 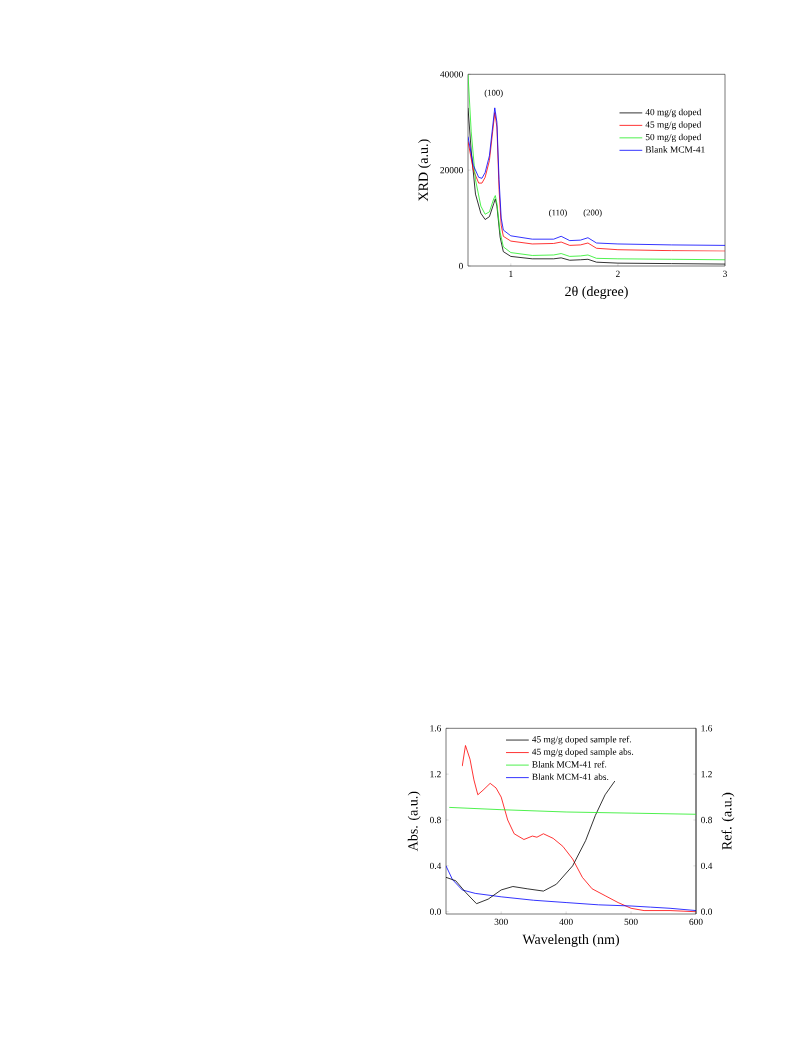 I want to click on x-tick-label: 1, so click(x=511, y=273).